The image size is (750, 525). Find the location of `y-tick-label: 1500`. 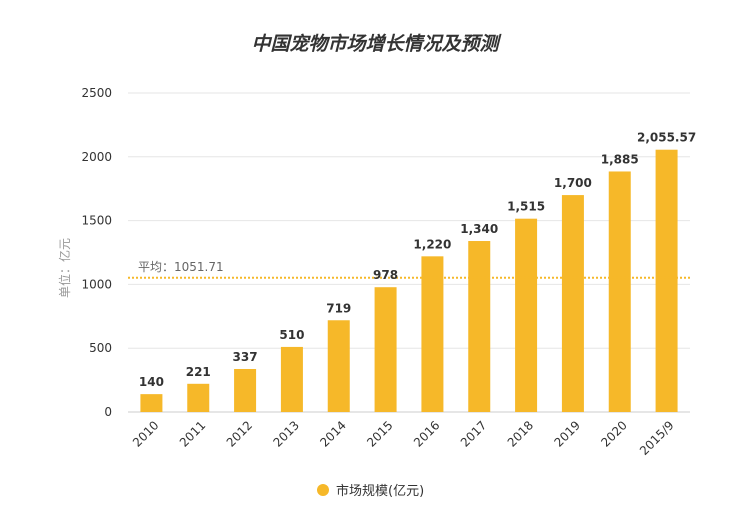

y-tick-label: 1500 is located at coordinates (96, 221).